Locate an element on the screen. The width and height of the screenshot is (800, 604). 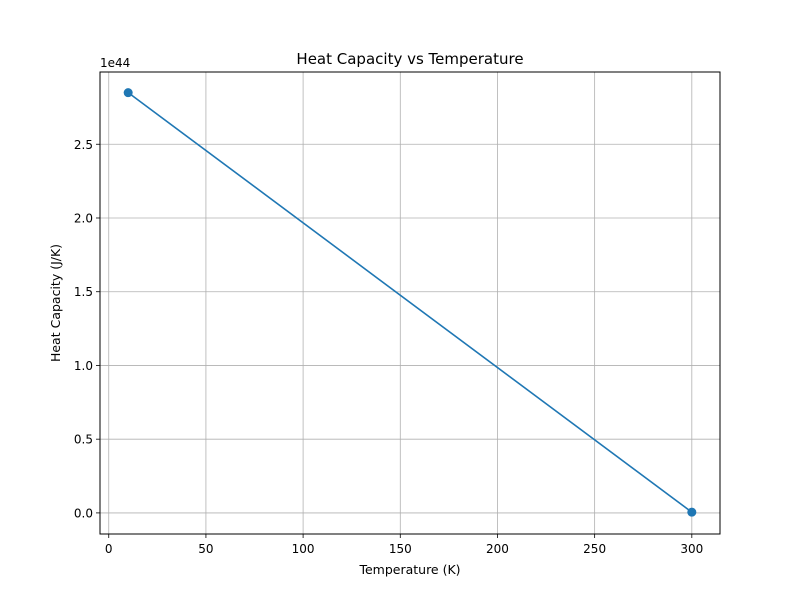
x-tick-label: 150 is located at coordinates (400, 549).